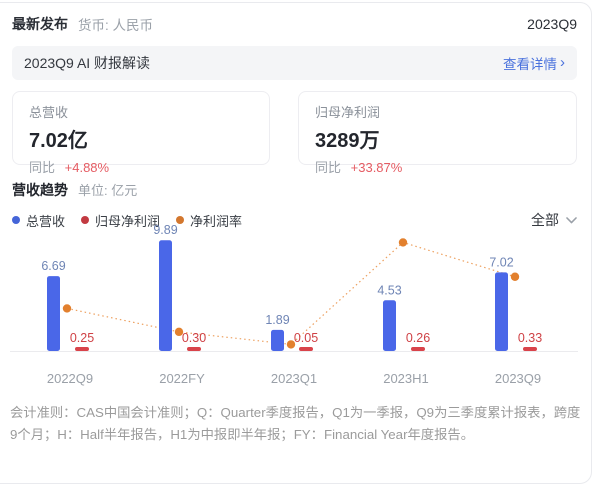 The image size is (600, 484). I want to click on svg-text: 2023H1, so click(406, 378).